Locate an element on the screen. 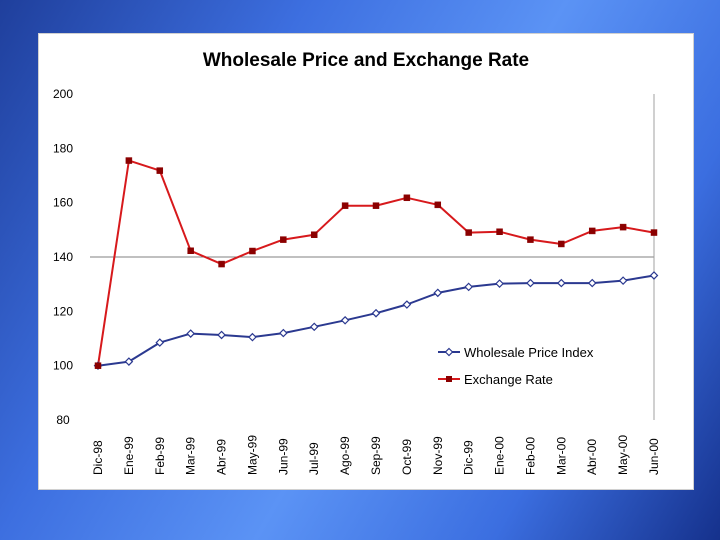 This screenshot has height=540, width=720. y-tick-label: 180 is located at coordinates (63, 148).